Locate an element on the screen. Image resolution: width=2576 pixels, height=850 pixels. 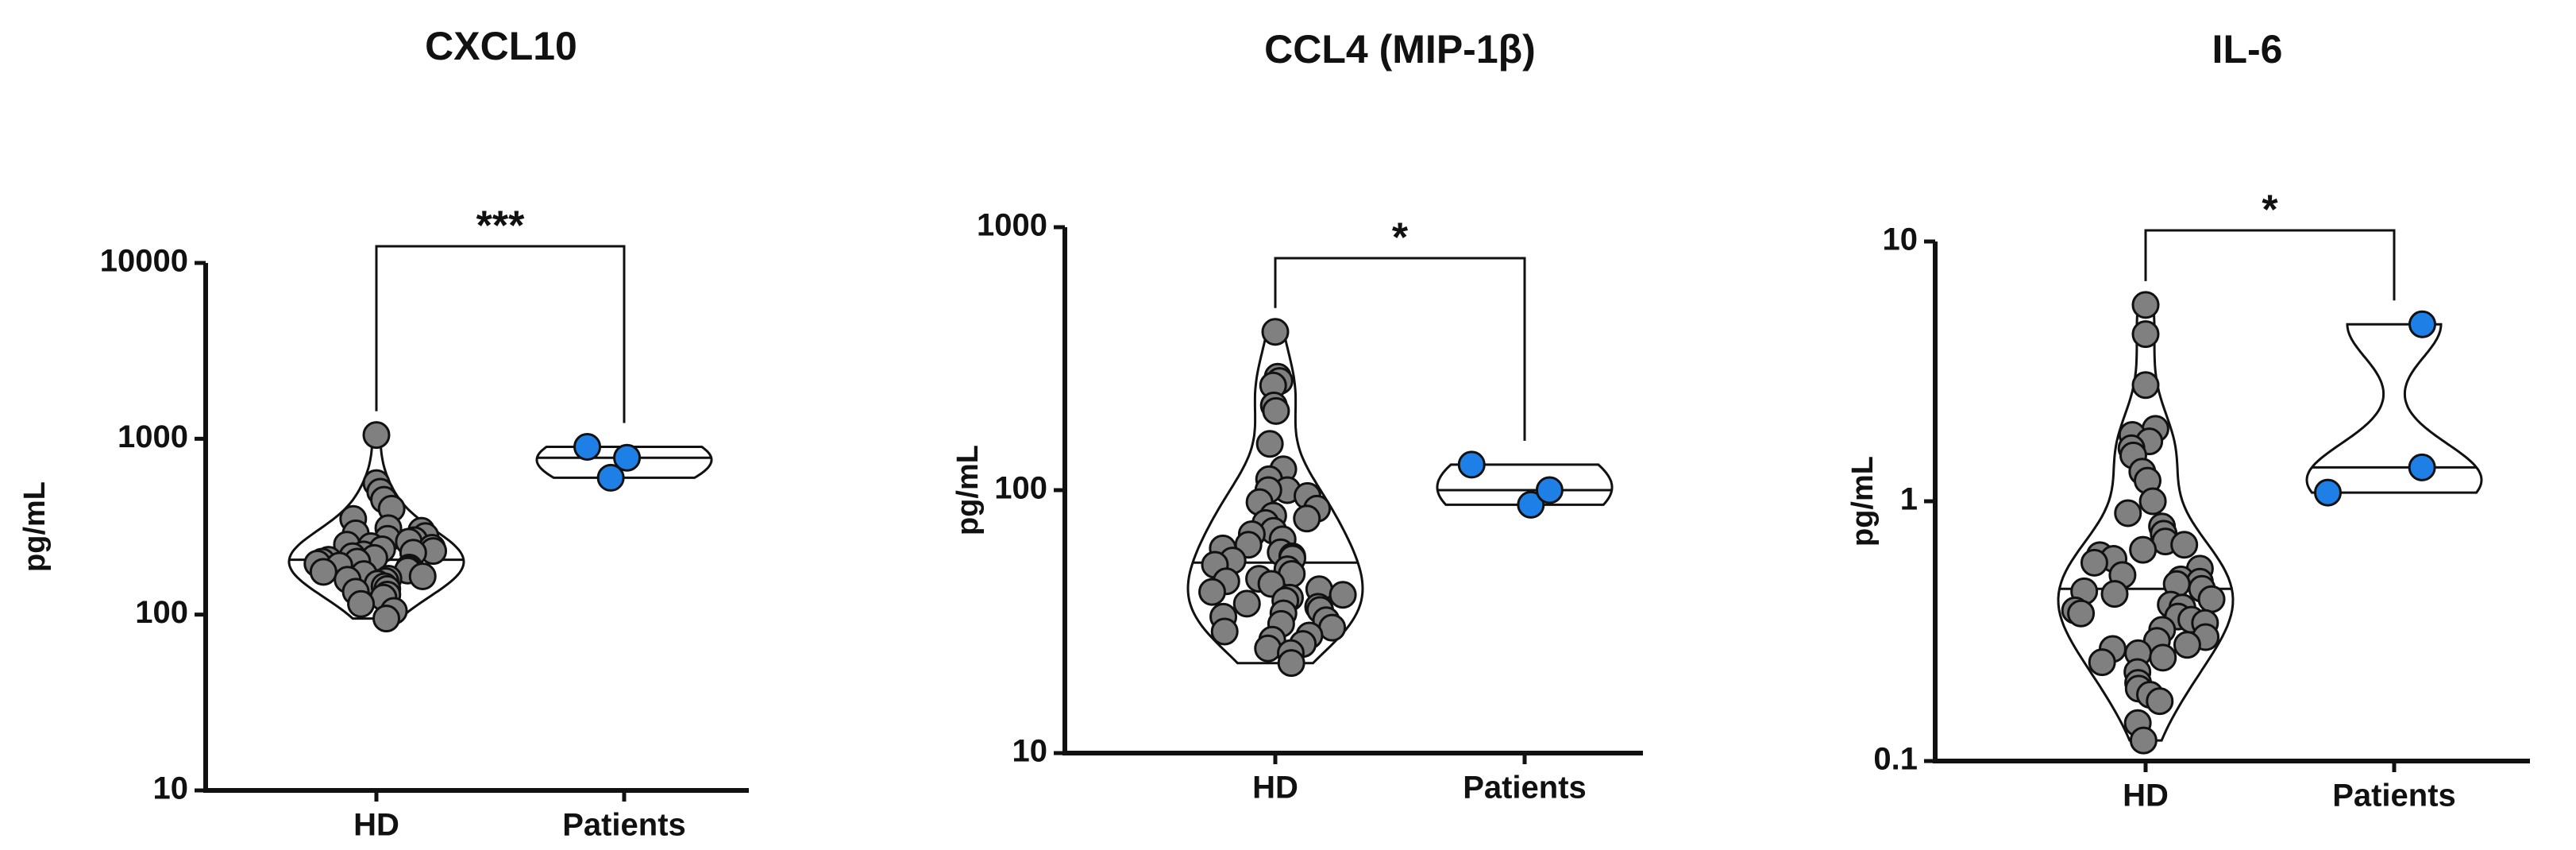
significance-label: *** is located at coordinates (500, 226).